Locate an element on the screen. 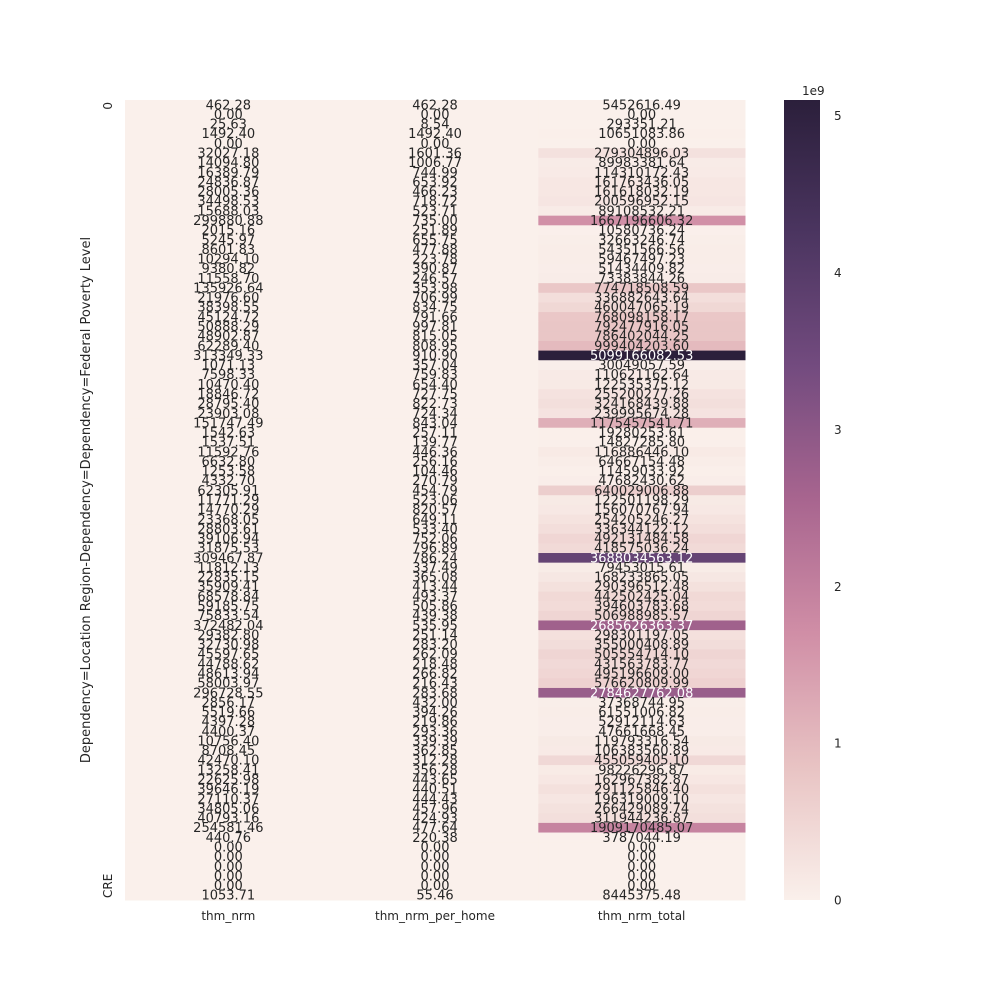  cell-value-label: 293.36 is located at coordinates (435, 732).